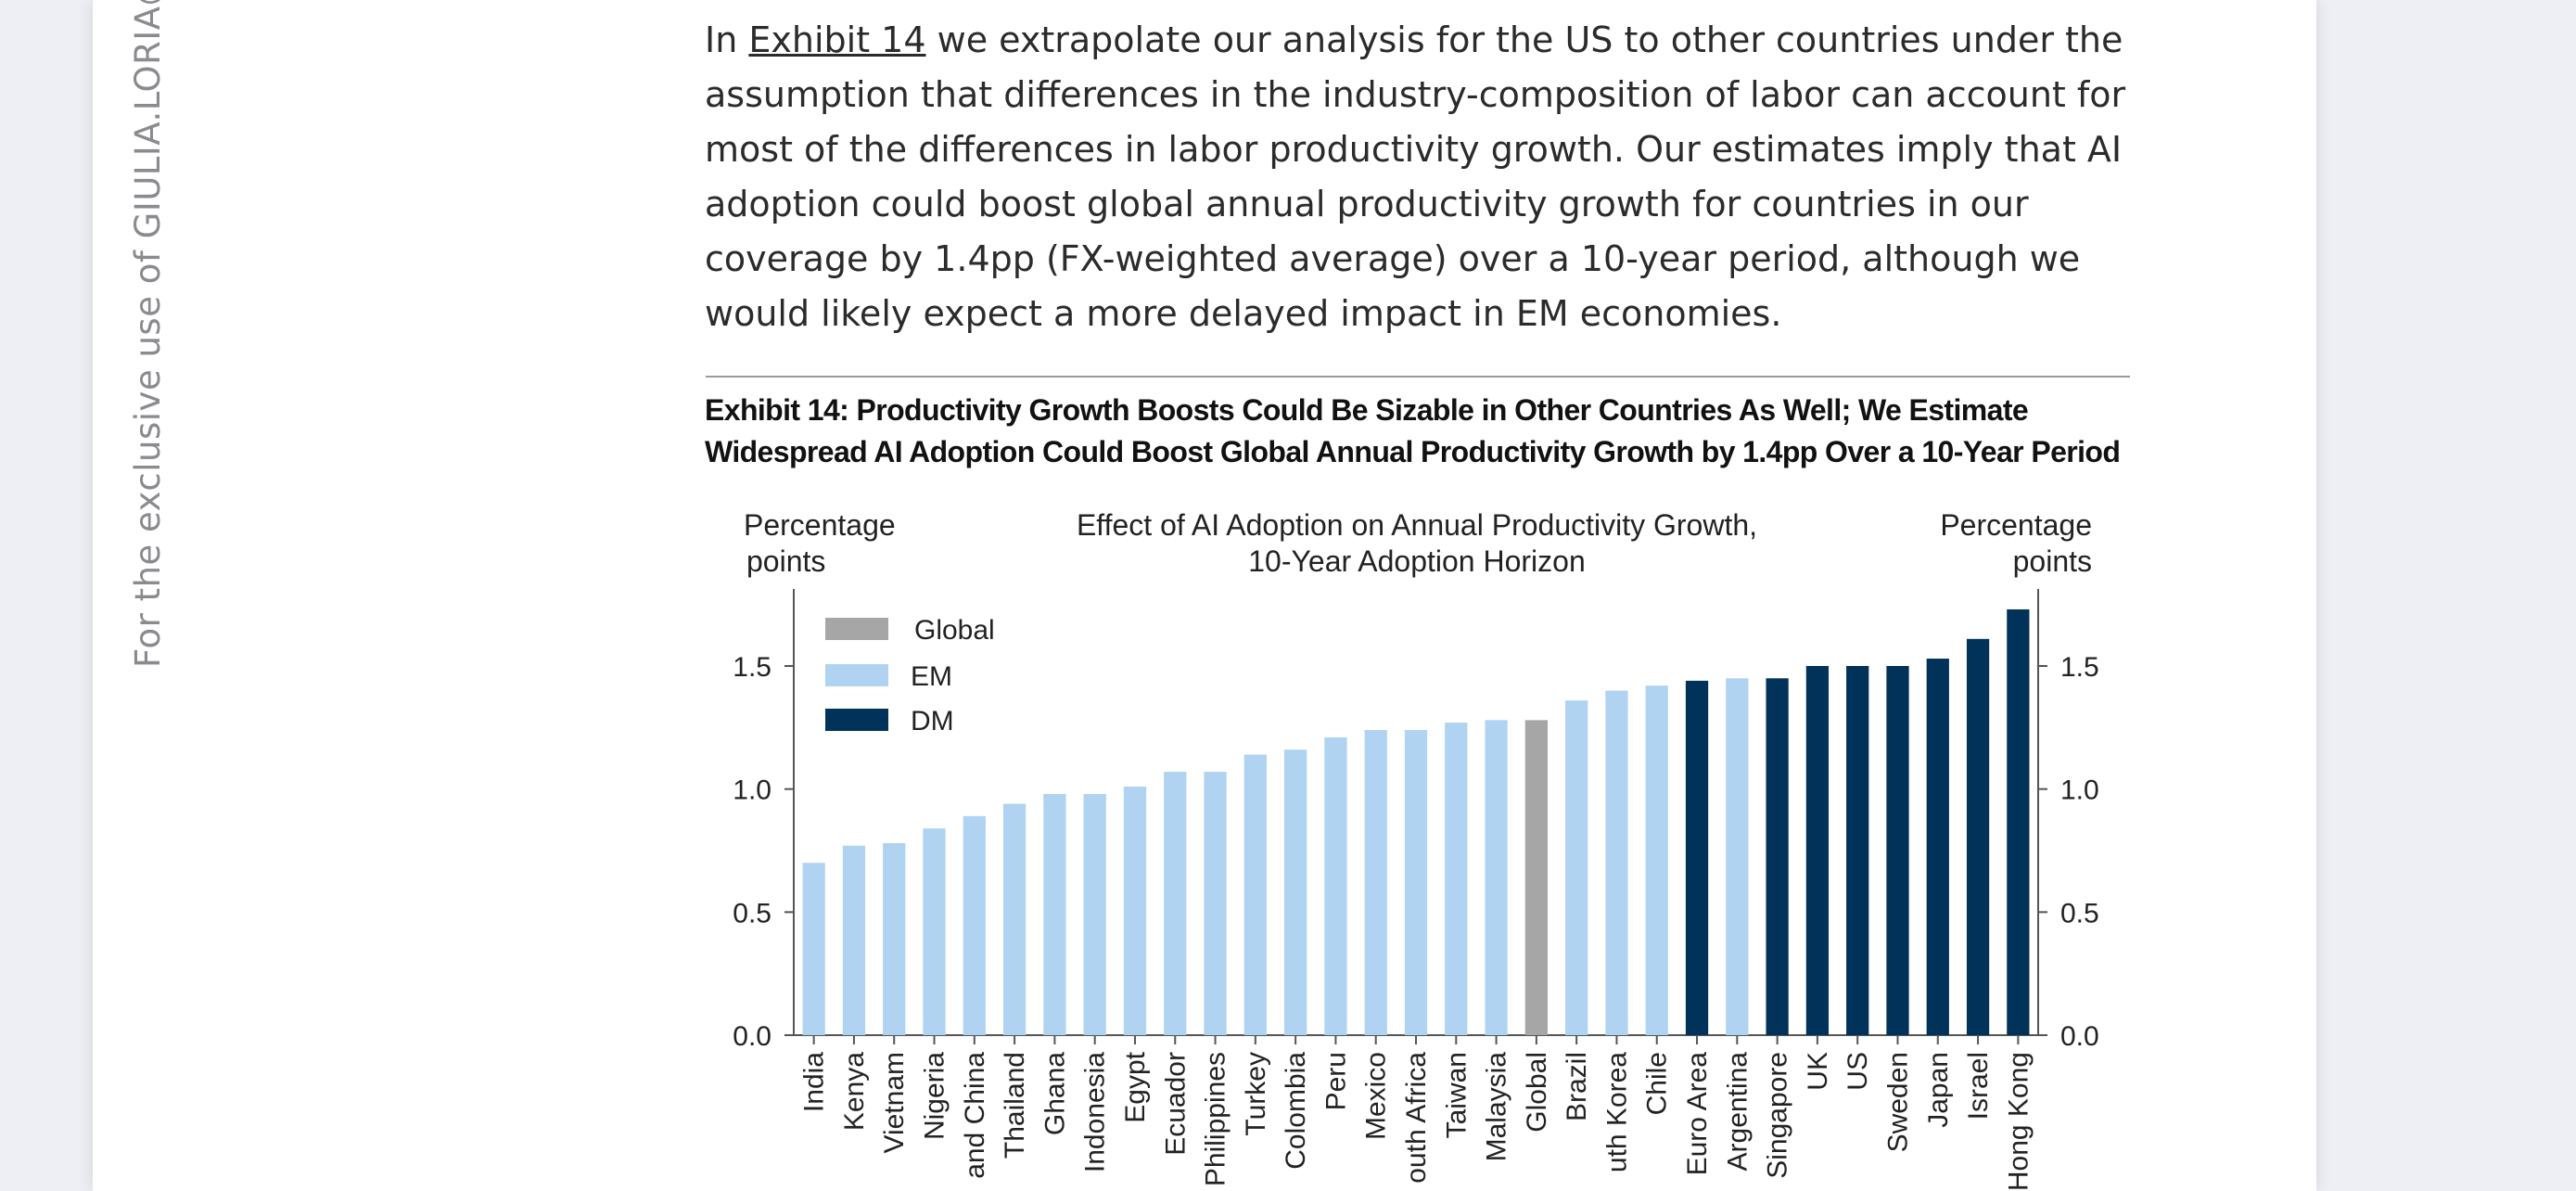 The image size is (2576, 1191). What do you see at coordinates (1818, 1071) in the screenshot?
I see `x-tick-label: UK` at bounding box center [1818, 1071].